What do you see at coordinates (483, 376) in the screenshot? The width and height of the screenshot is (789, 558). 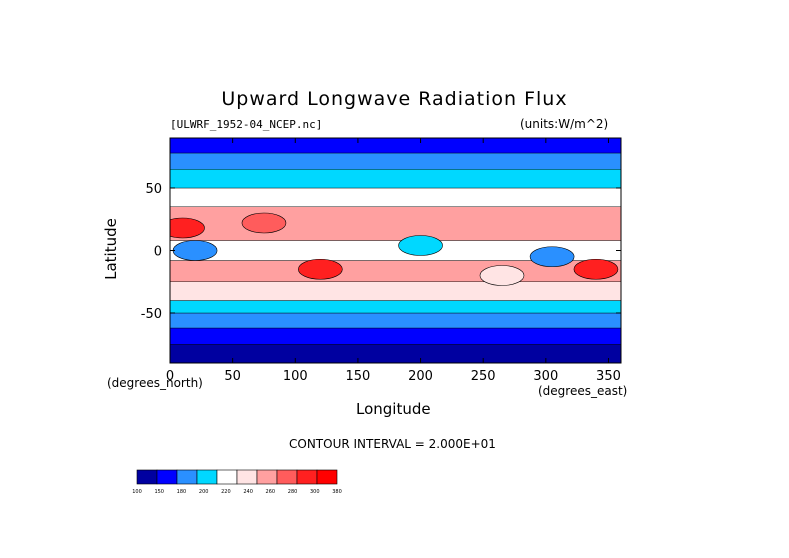 I see `x-tick-label: 250` at bounding box center [483, 376].